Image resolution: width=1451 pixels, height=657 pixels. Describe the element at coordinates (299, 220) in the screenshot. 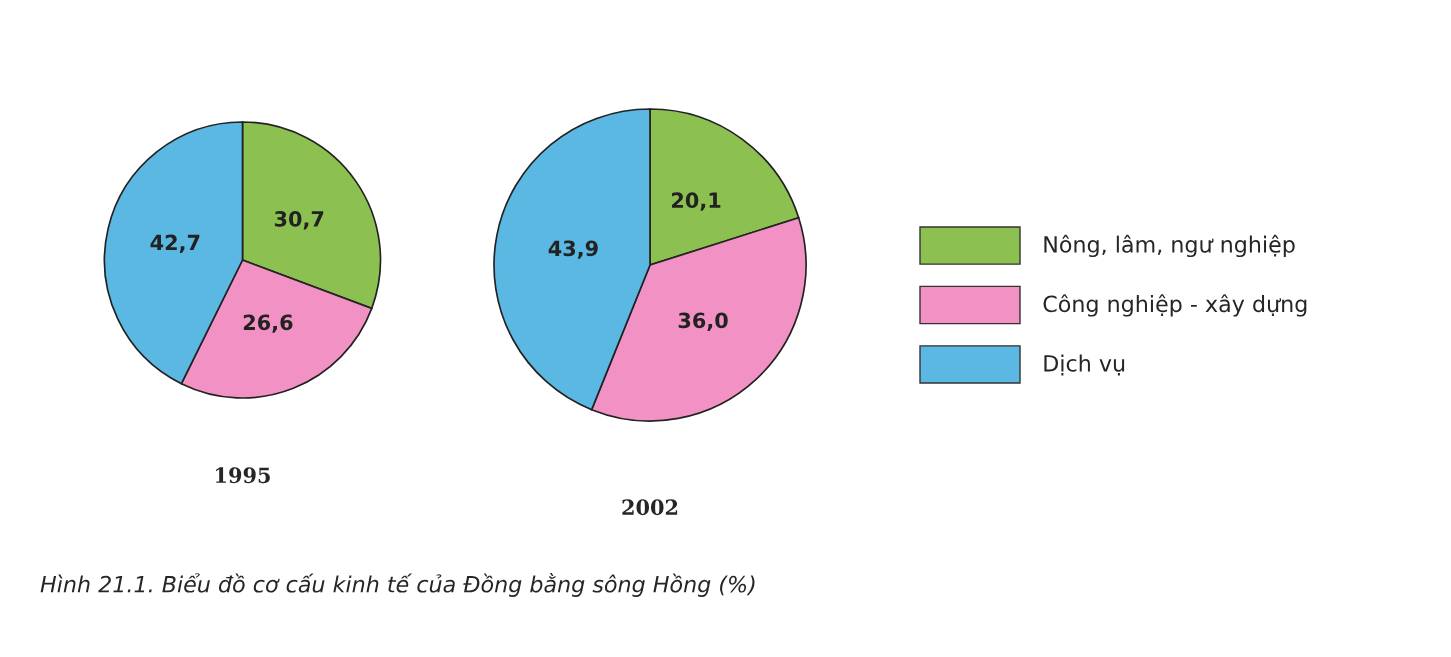

I see `data-label: 30,7` at that location.